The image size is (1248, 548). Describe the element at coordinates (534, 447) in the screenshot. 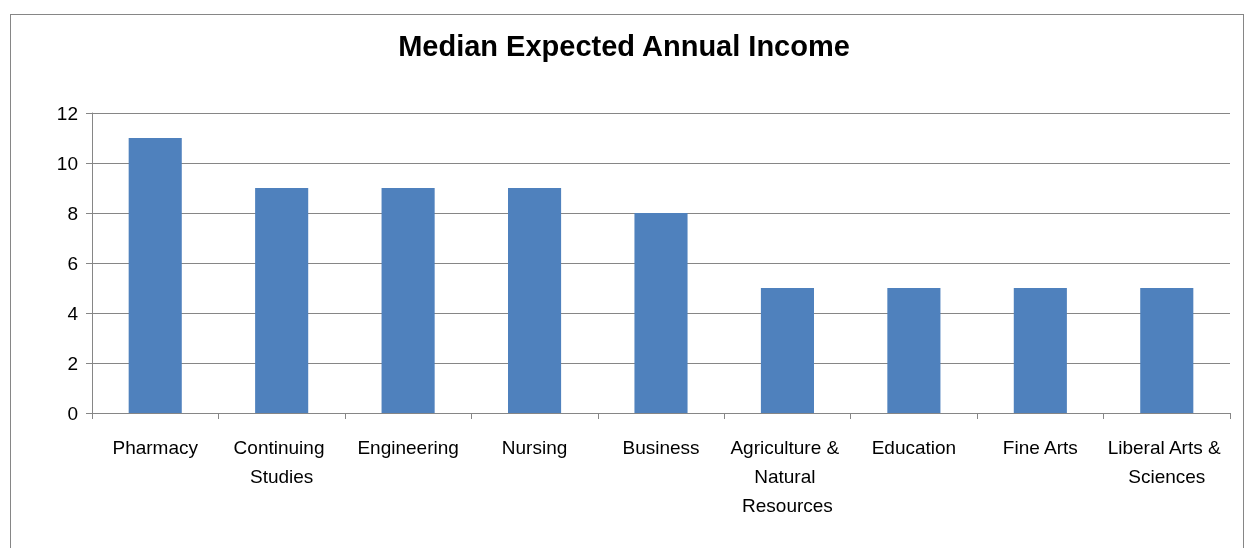

I see `x-tick-label: Nursing` at that location.